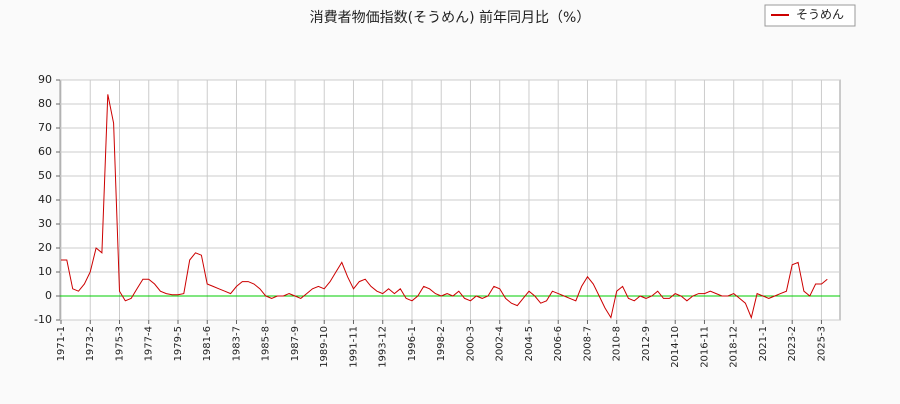 This screenshot has width=900, height=404. What do you see at coordinates (412, 343) in the screenshot?
I see `x-tick-label: 1996-1` at bounding box center [412, 343].